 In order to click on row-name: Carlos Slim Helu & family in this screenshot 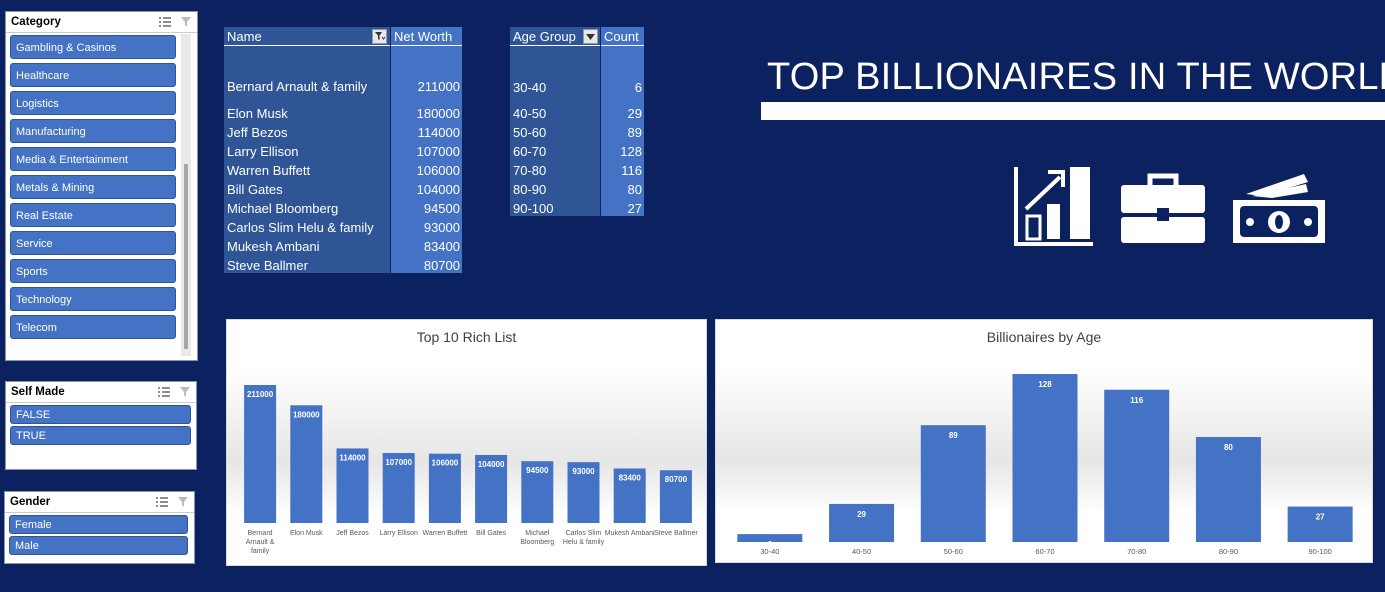, I will do `click(300, 227)`.